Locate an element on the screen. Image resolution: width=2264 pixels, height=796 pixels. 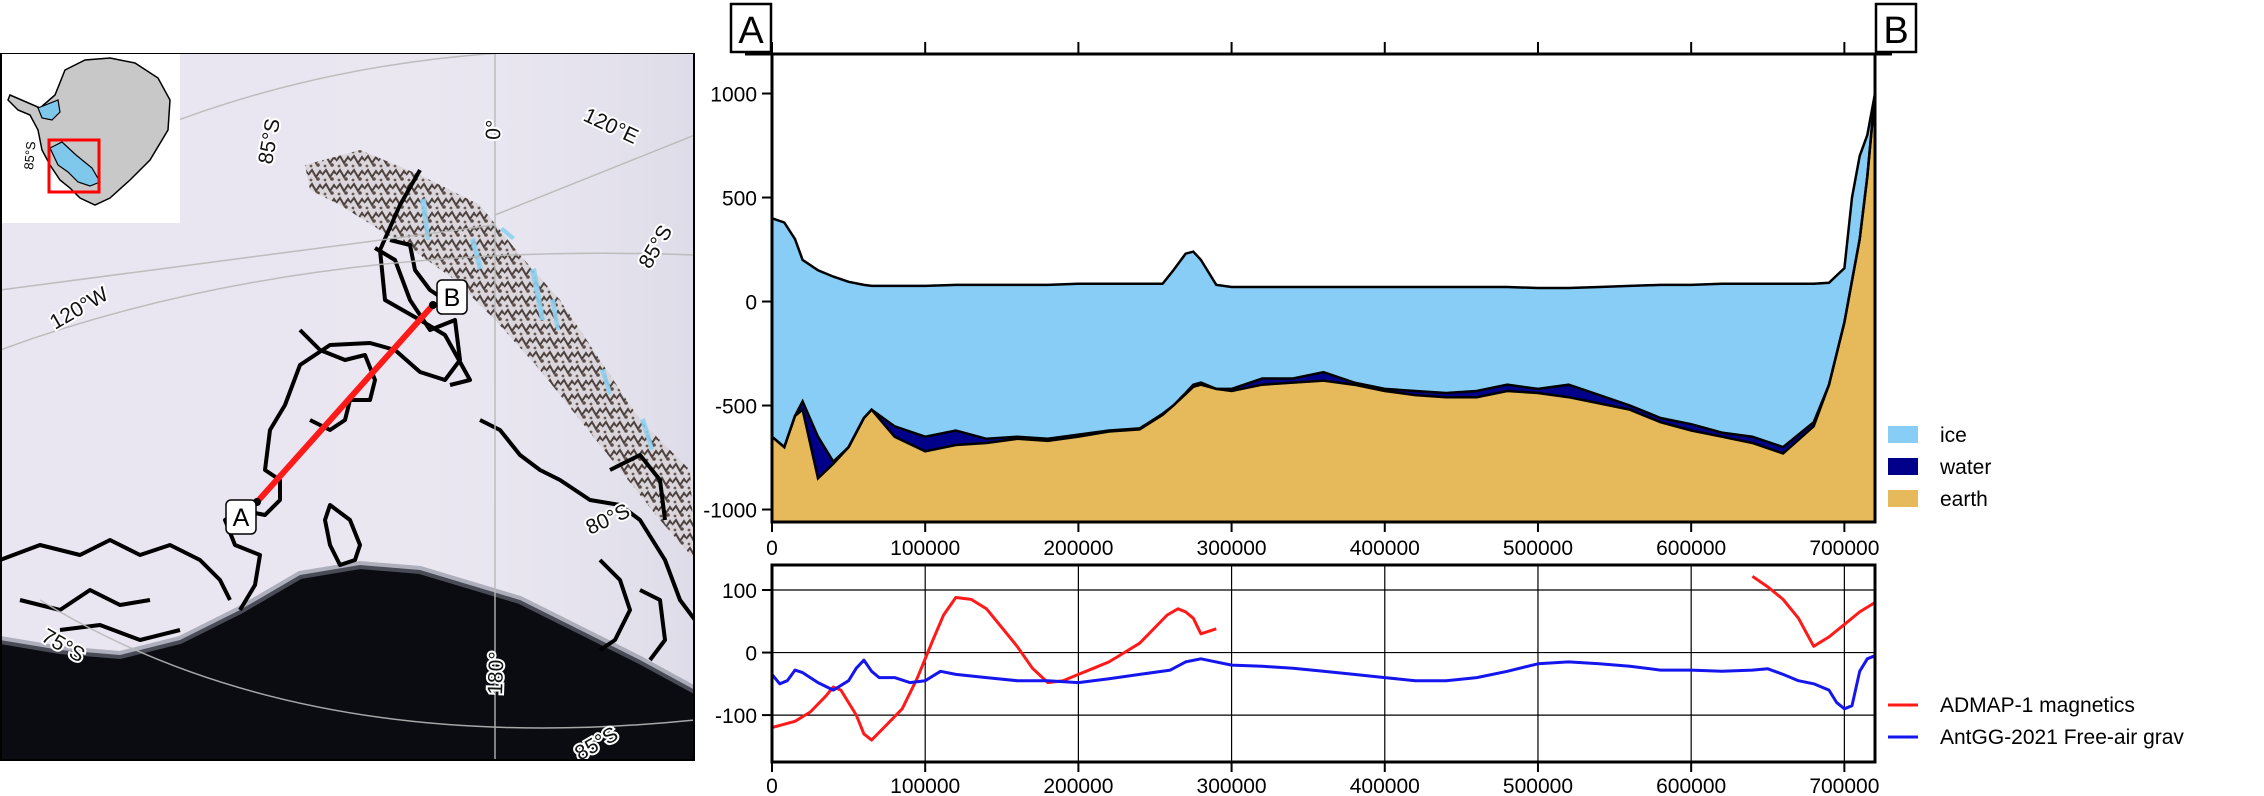
label-a-box: A is located at coordinates (241, 517).